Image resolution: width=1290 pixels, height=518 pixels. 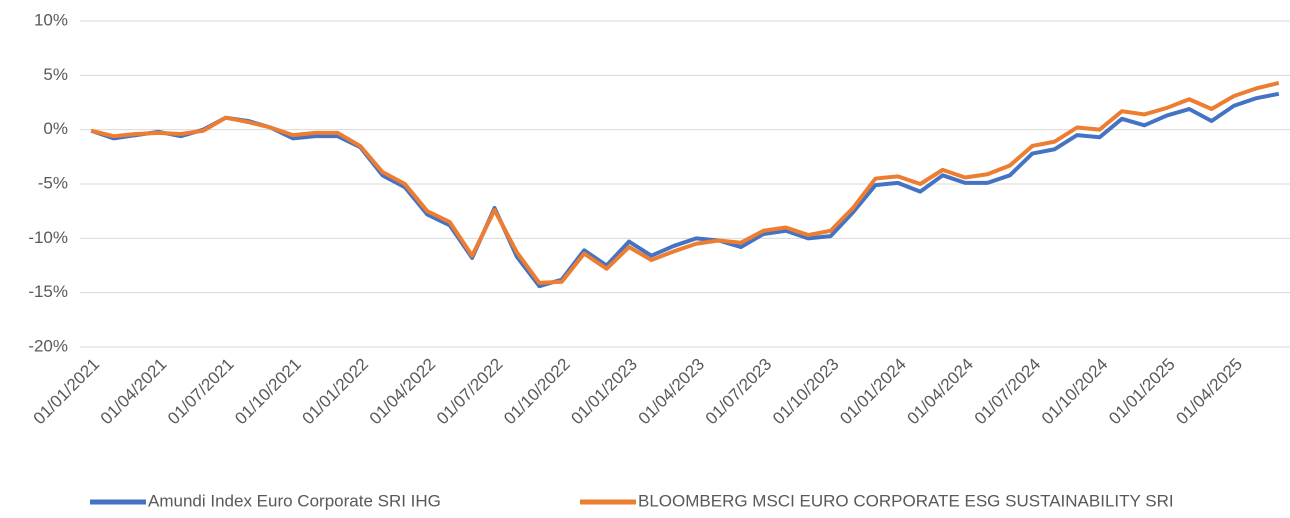 What do you see at coordinates (201, 392) in the screenshot?
I see `x-tick-label: 01/07/2021` at bounding box center [201, 392].